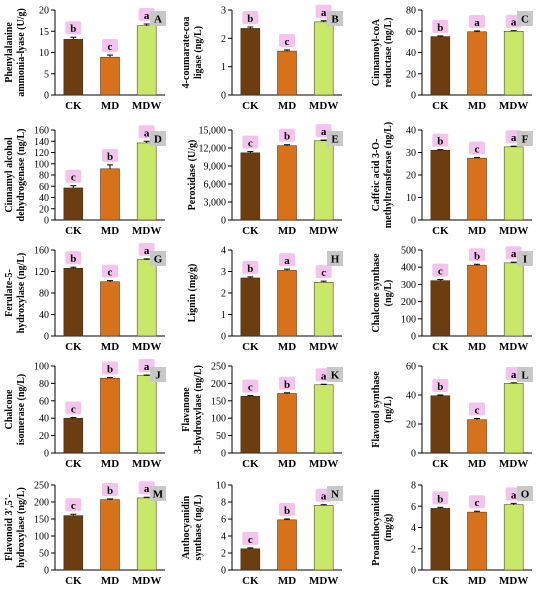 Image resolution: width=550 pixels, height=594 pixels. I want to click on y-tick-label: 5, so click(46, 74).